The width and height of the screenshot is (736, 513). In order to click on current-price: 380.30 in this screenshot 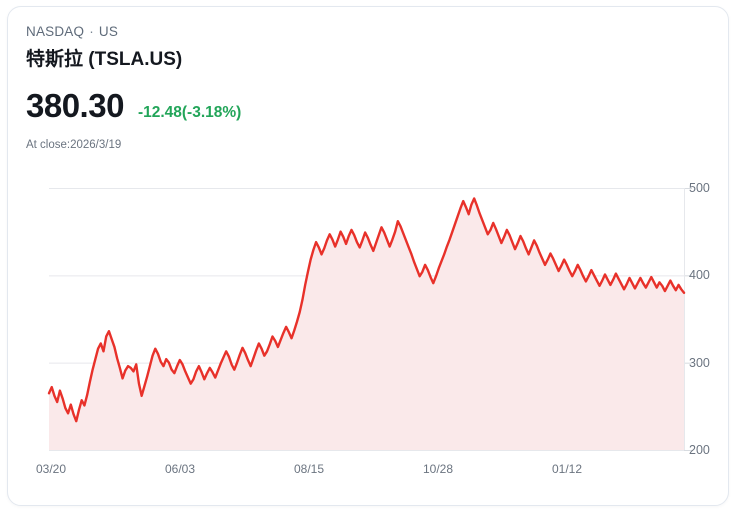, I will do `click(75, 105)`.